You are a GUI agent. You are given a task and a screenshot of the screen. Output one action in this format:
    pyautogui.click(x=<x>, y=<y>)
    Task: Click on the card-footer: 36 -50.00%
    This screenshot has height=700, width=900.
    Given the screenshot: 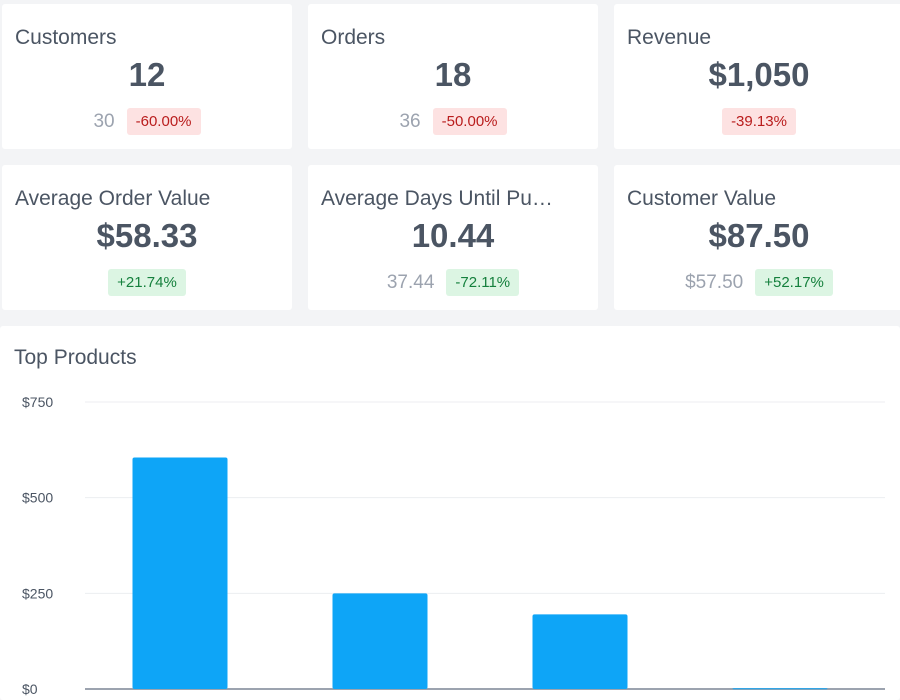 What is the action you would take?
    pyautogui.click(x=453, y=121)
    